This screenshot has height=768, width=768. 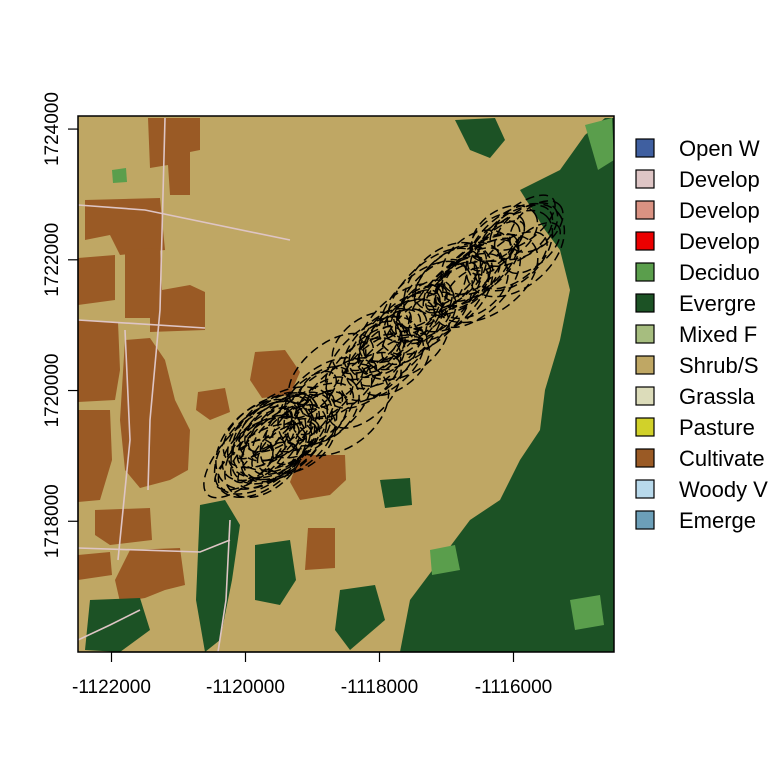 I want to click on legend-label: Grassla, so click(x=717, y=396).